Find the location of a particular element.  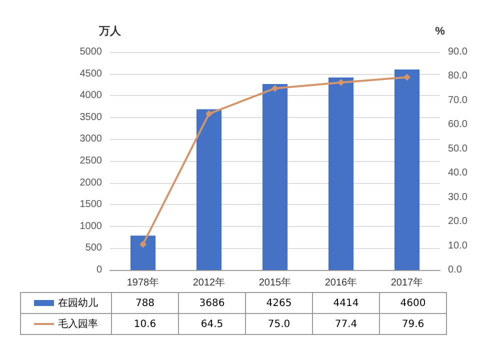

legend-label: 毛入园率 is located at coordinates (66, 324).